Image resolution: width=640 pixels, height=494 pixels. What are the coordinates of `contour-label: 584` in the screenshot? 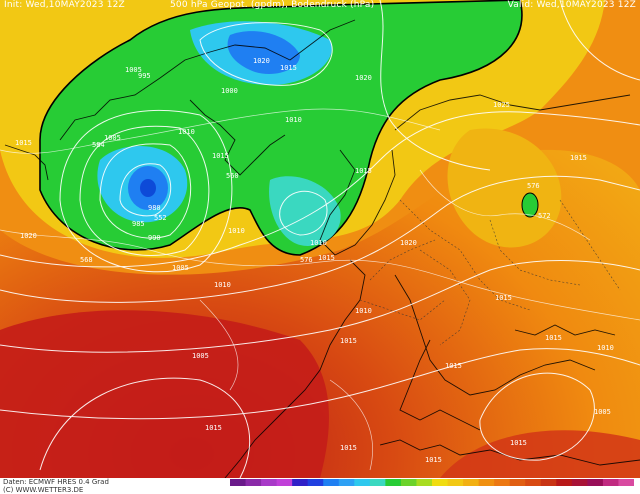 It's located at (98, 145).